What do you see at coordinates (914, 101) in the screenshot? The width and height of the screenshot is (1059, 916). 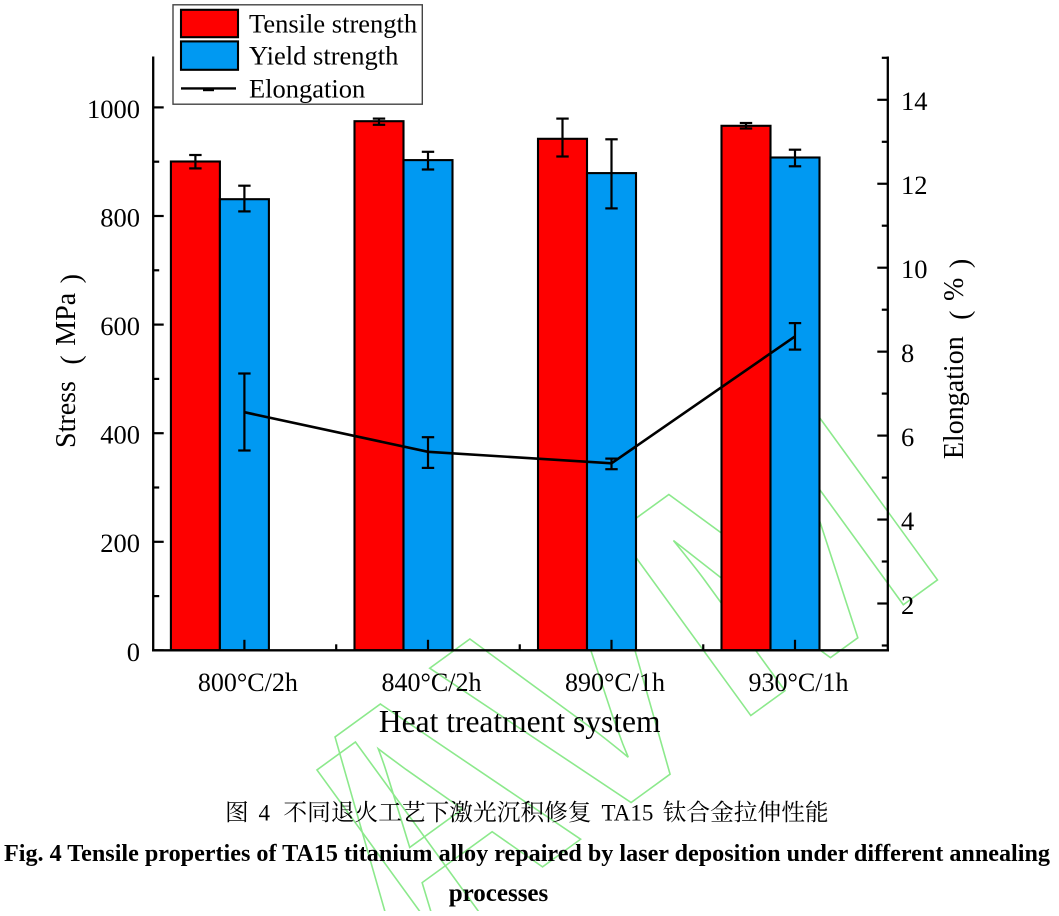 I see `svg-text: 14` at bounding box center [914, 101].